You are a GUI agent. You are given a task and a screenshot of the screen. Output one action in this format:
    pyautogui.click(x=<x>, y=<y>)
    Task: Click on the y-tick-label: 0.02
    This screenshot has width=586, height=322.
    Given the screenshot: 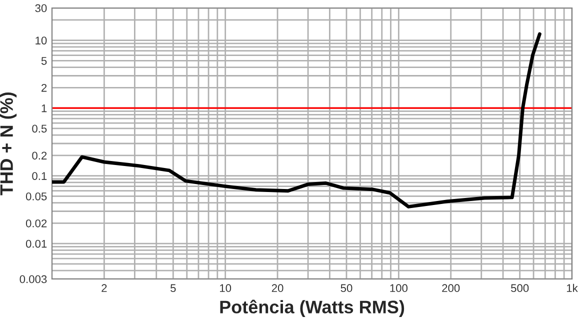 What is the action you would take?
    pyautogui.click(x=36, y=223)
    